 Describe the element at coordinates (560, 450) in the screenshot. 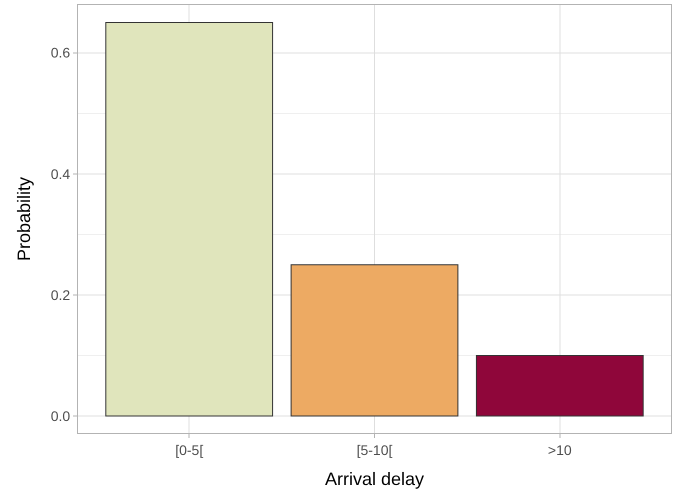

I see `x-tick-label: >10` at that location.